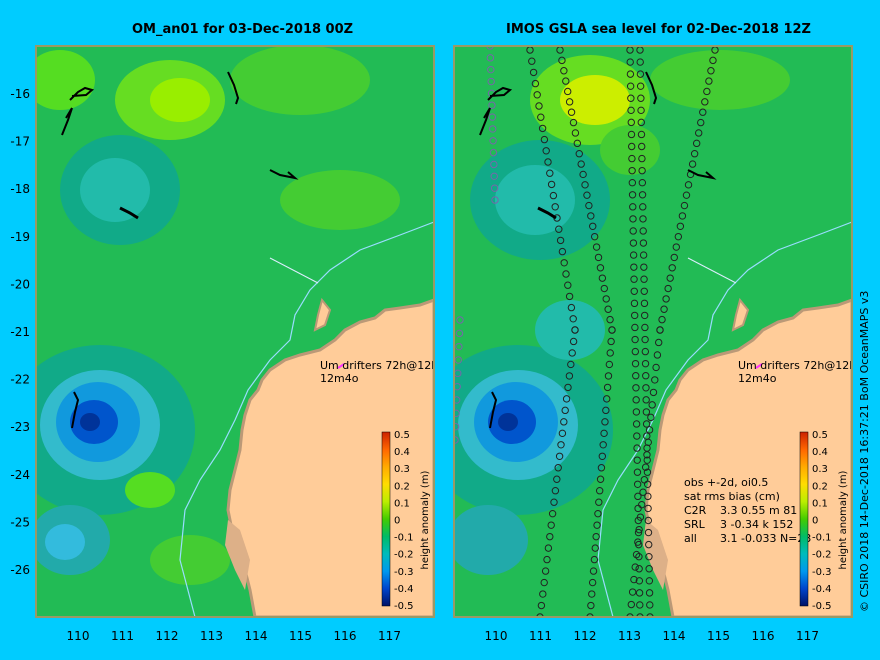 Image resolution: width=880 pixels, height=660 pixels. What do you see at coordinates (822, 538) in the screenshot?
I see `colorbar-tick-label: -0.1` at bounding box center [822, 538].